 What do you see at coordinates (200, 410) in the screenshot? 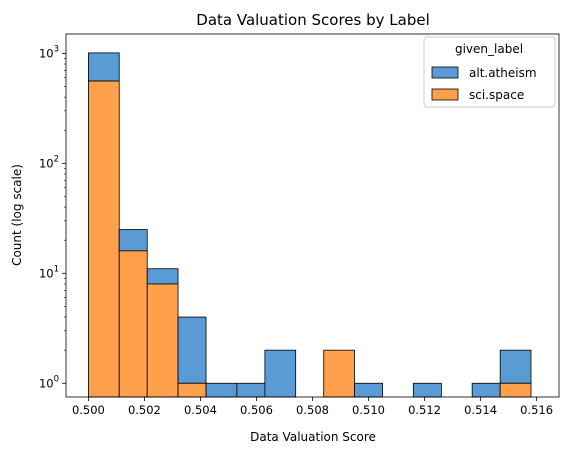
I see `x-tick-label-2: 0.504` at bounding box center [200, 410].